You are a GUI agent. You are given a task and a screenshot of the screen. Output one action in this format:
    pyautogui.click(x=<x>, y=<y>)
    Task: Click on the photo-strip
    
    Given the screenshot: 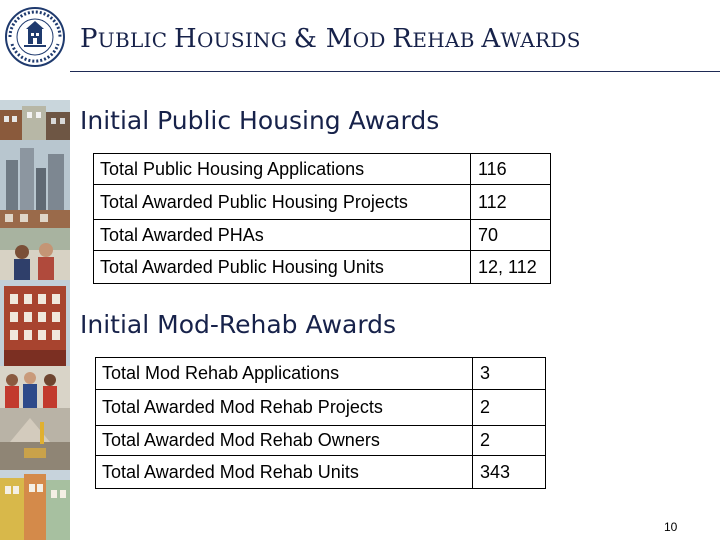 What is the action you would take?
    pyautogui.click(x=35, y=320)
    